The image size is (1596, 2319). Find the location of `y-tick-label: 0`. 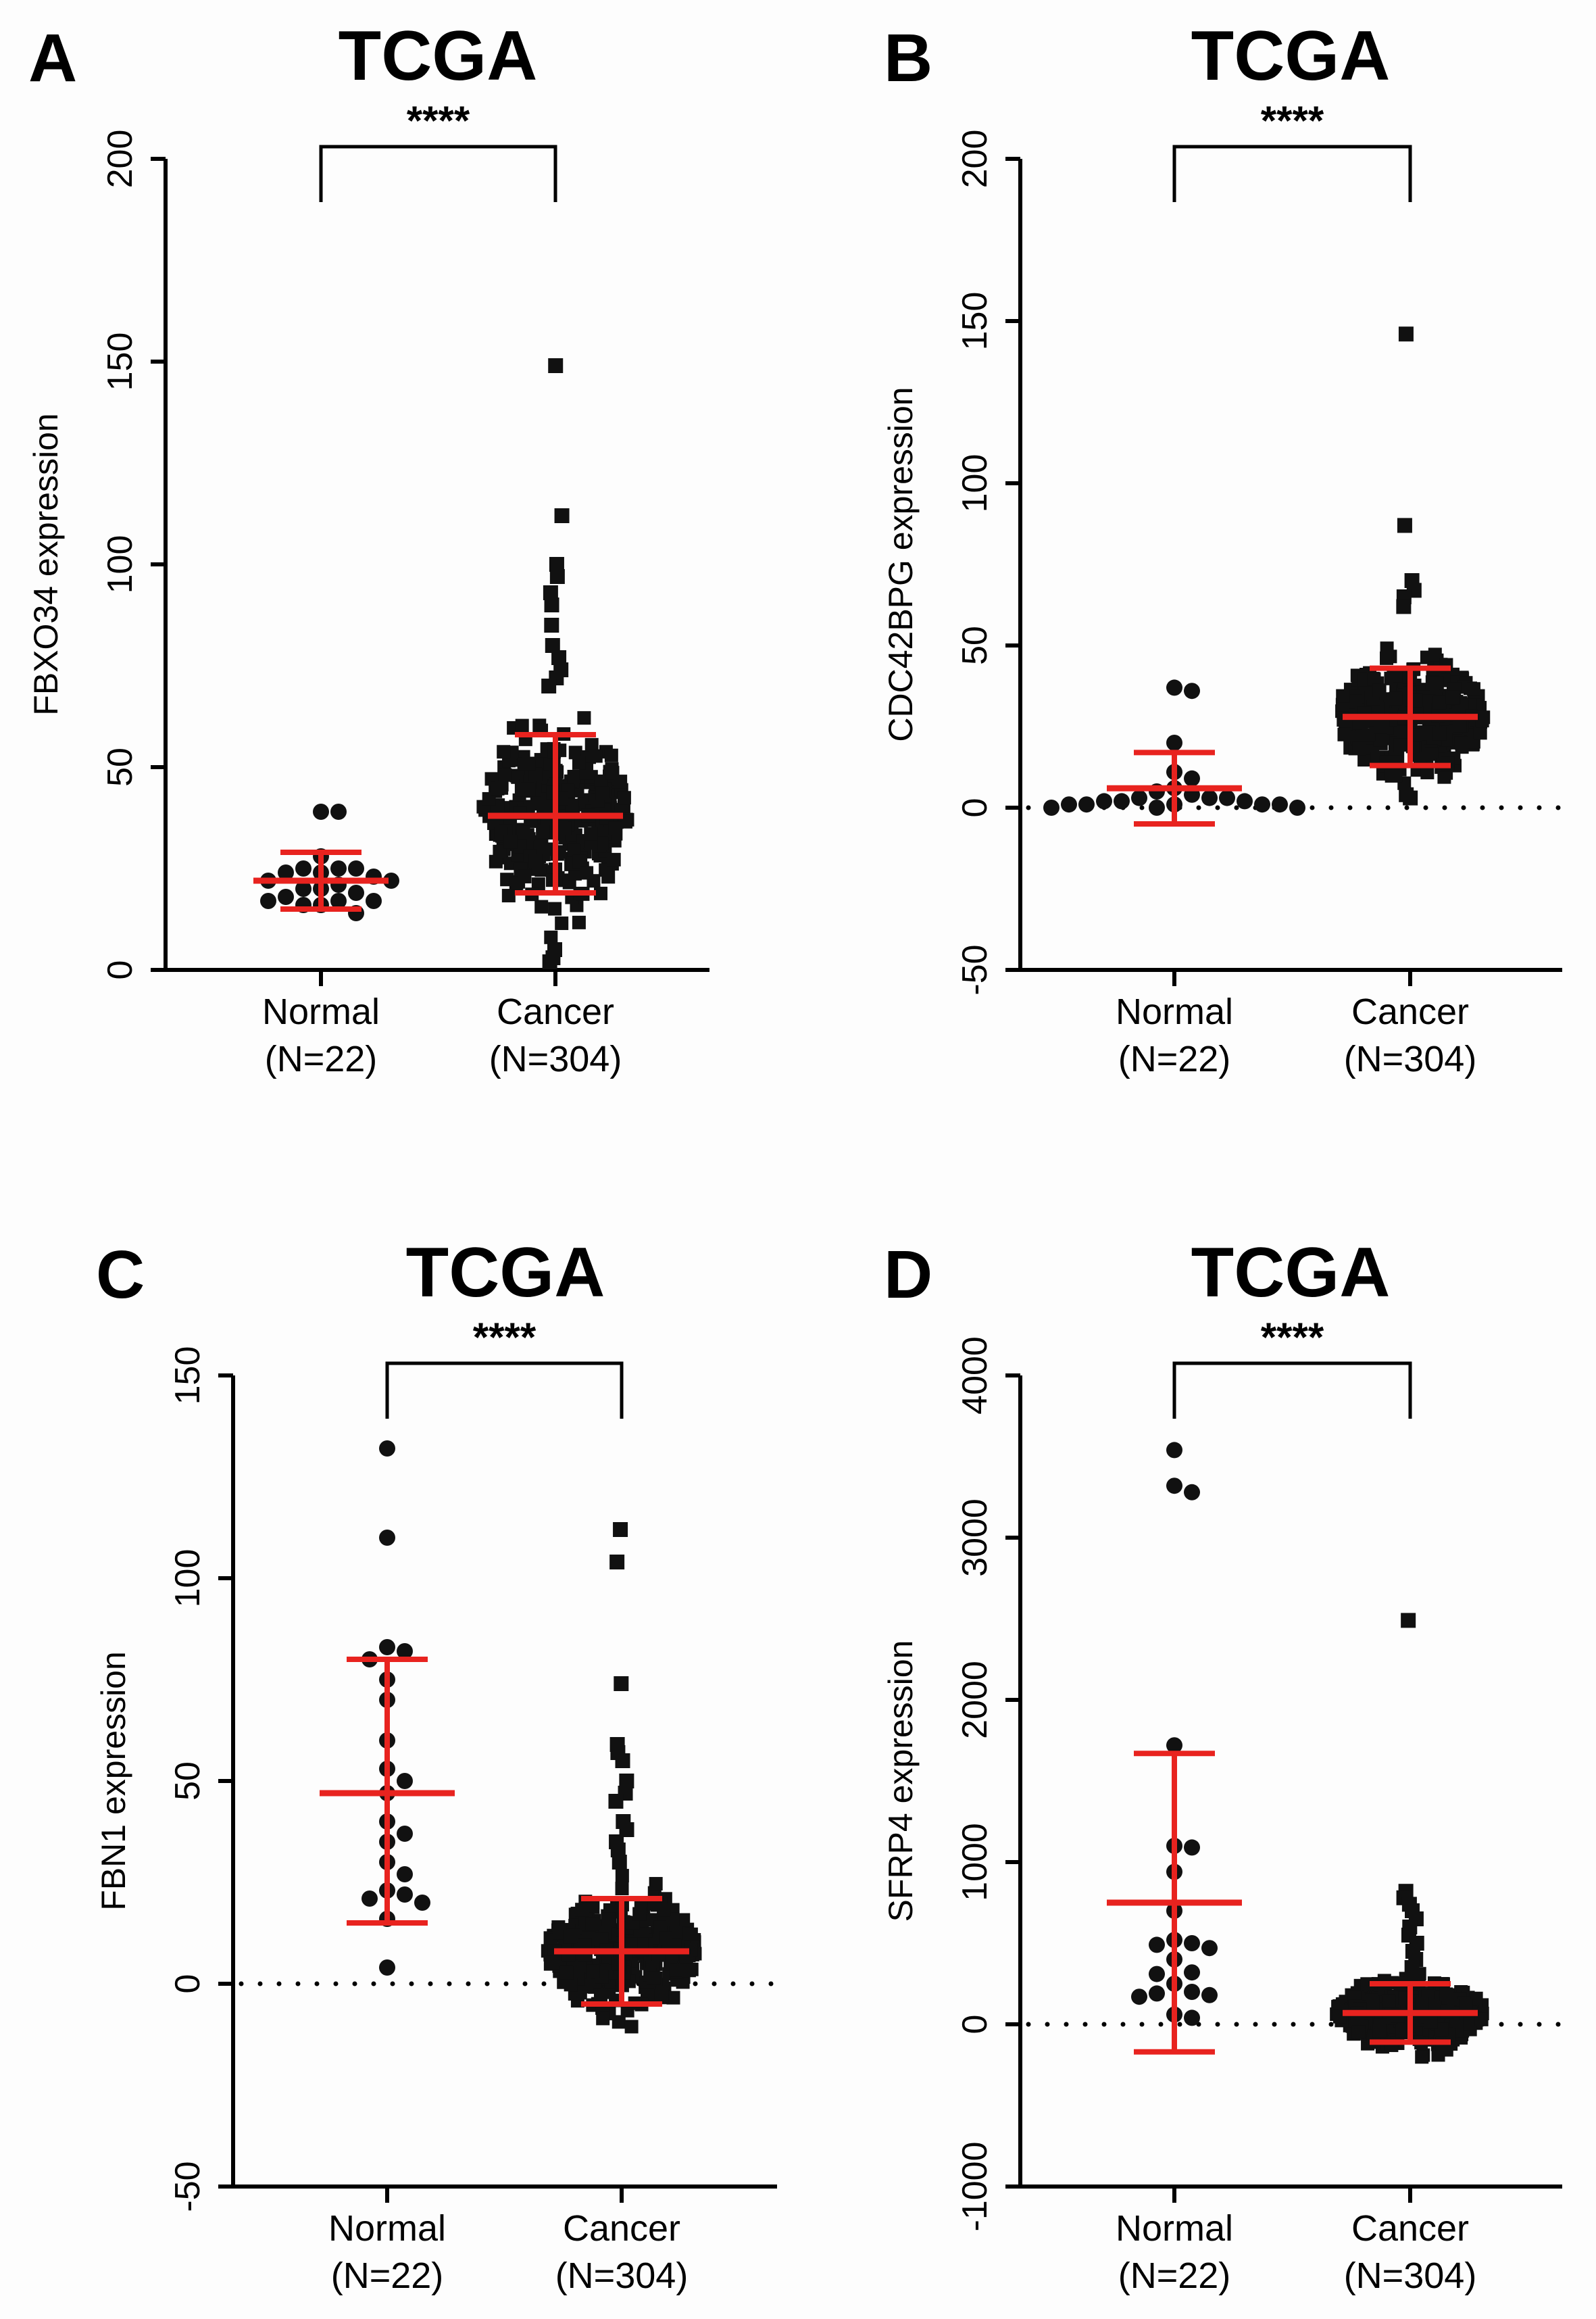

y-tick-label: 0 is located at coordinates (188, 1984).